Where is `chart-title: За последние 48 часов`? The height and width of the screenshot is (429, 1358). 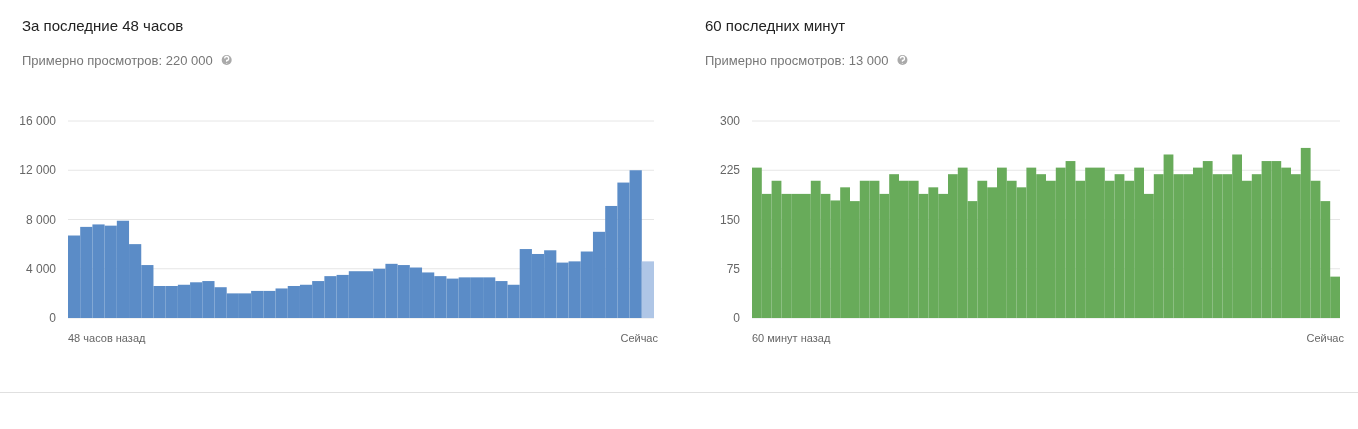 chart-title: За последние 48 часов is located at coordinates (103, 25).